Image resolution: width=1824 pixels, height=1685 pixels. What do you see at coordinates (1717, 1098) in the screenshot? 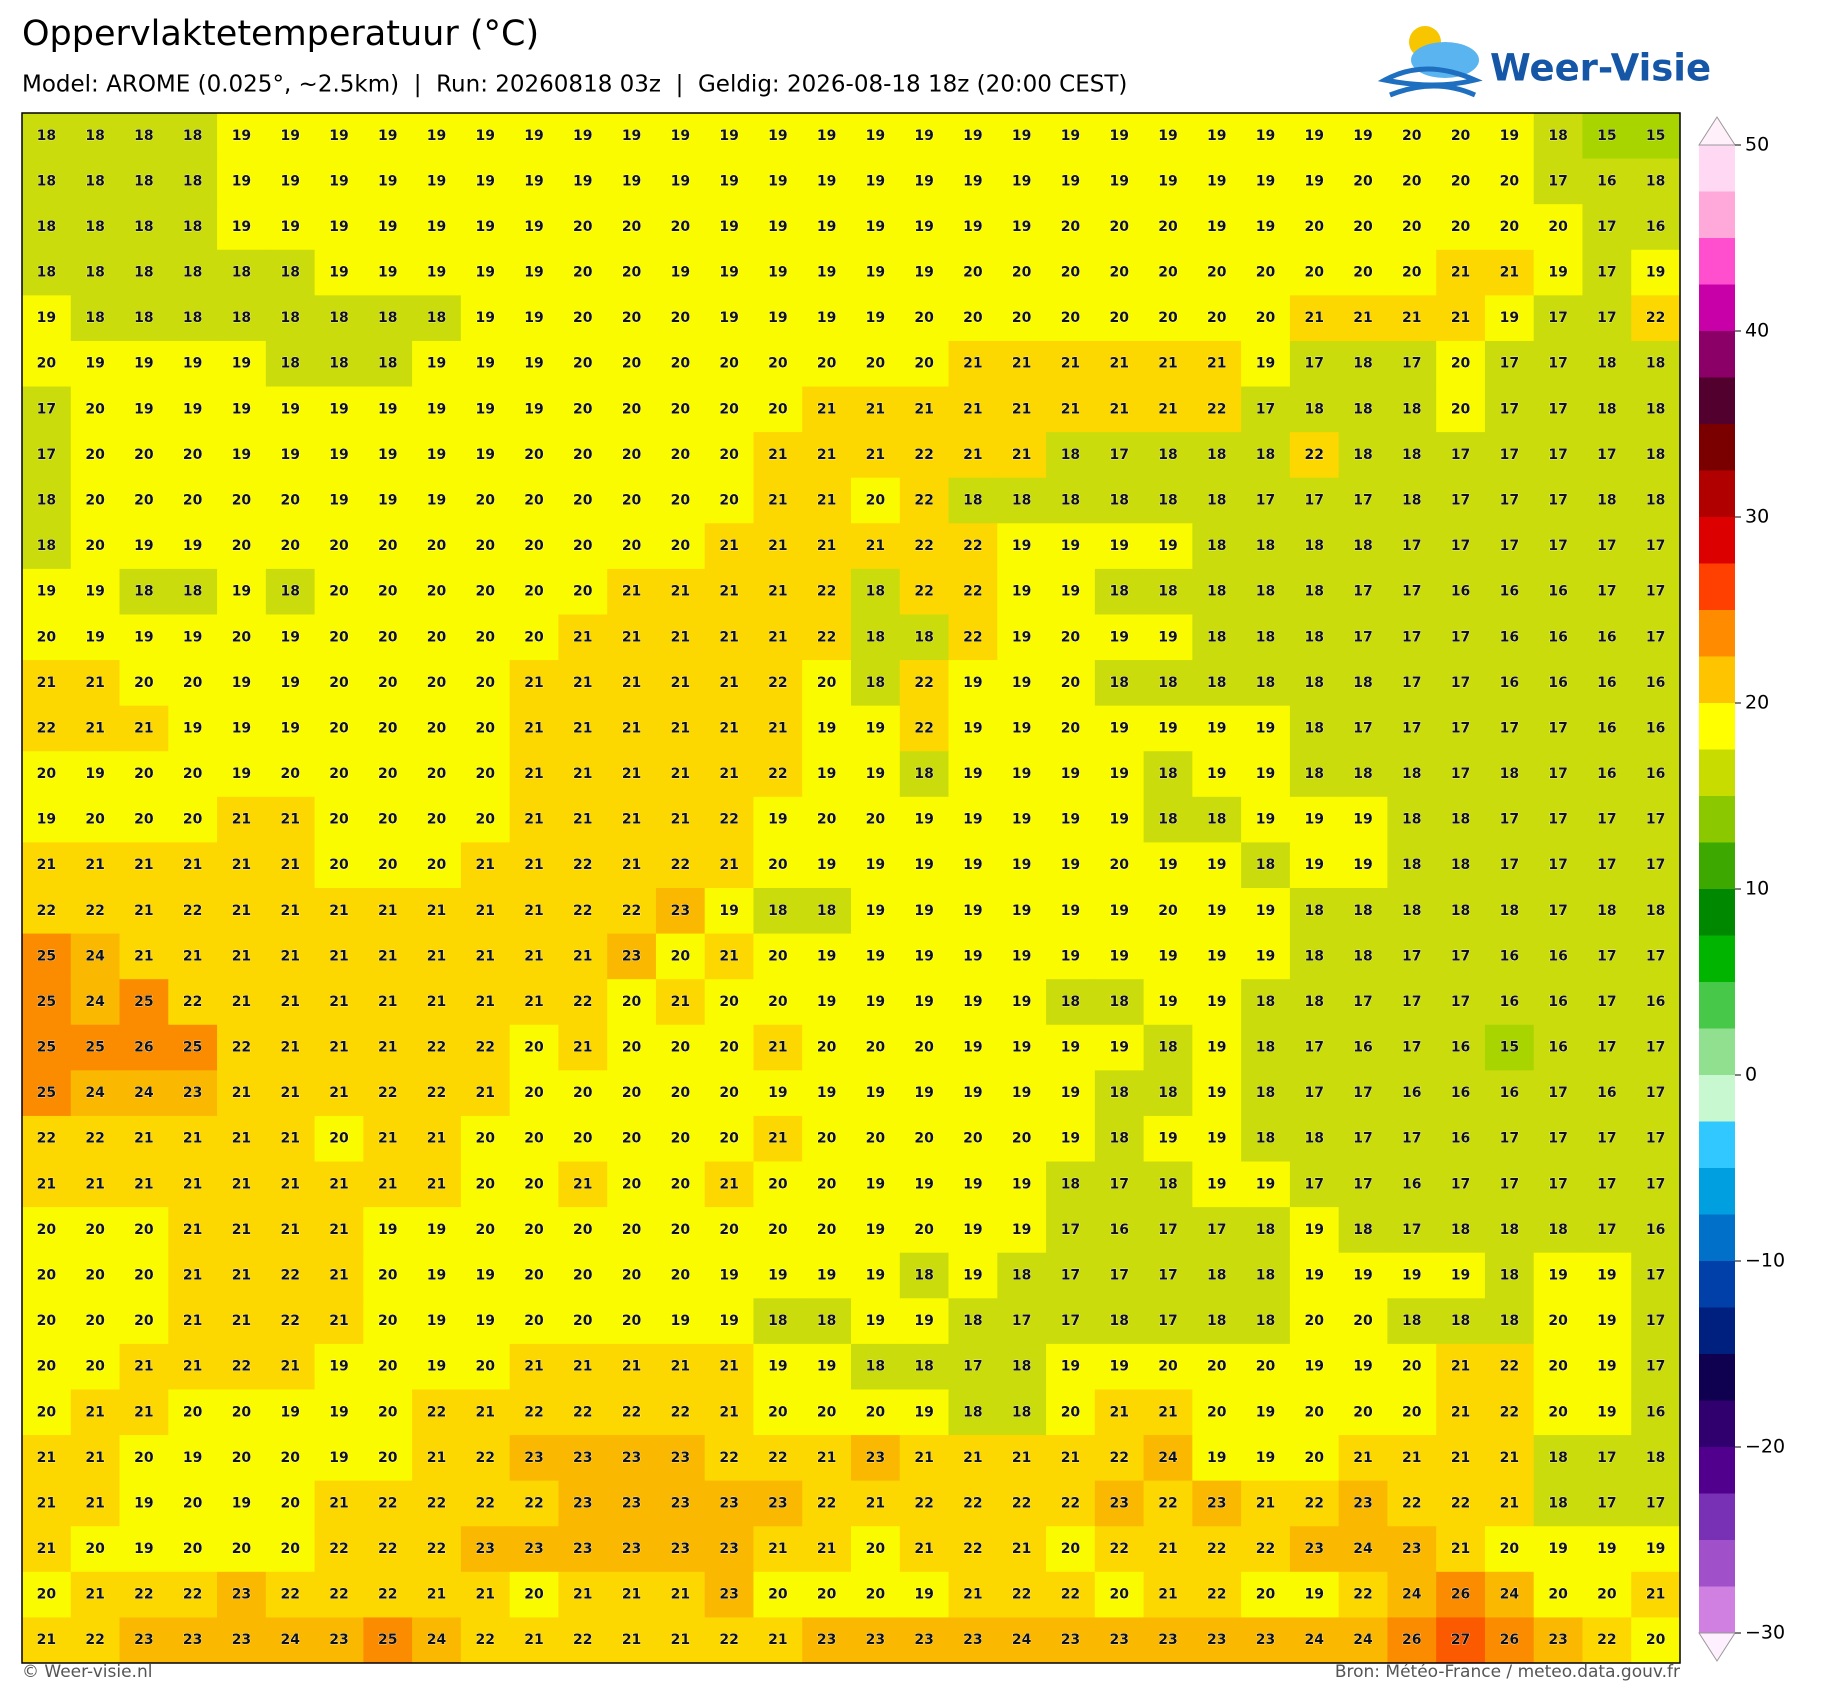
I see `colorbar-band` at bounding box center [1717, 1098].